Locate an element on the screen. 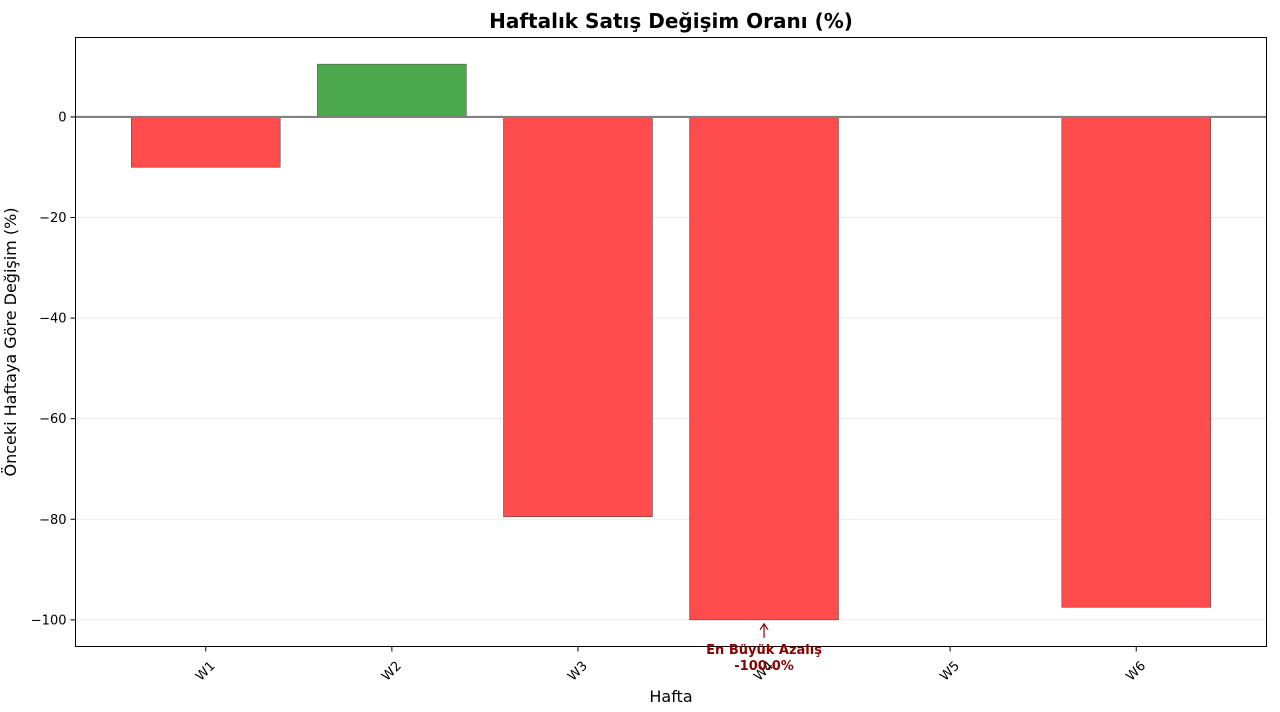 The height and width of the screenshot is (712, 1280). y-tick-label: −20 is located at coordinates (52, 218).